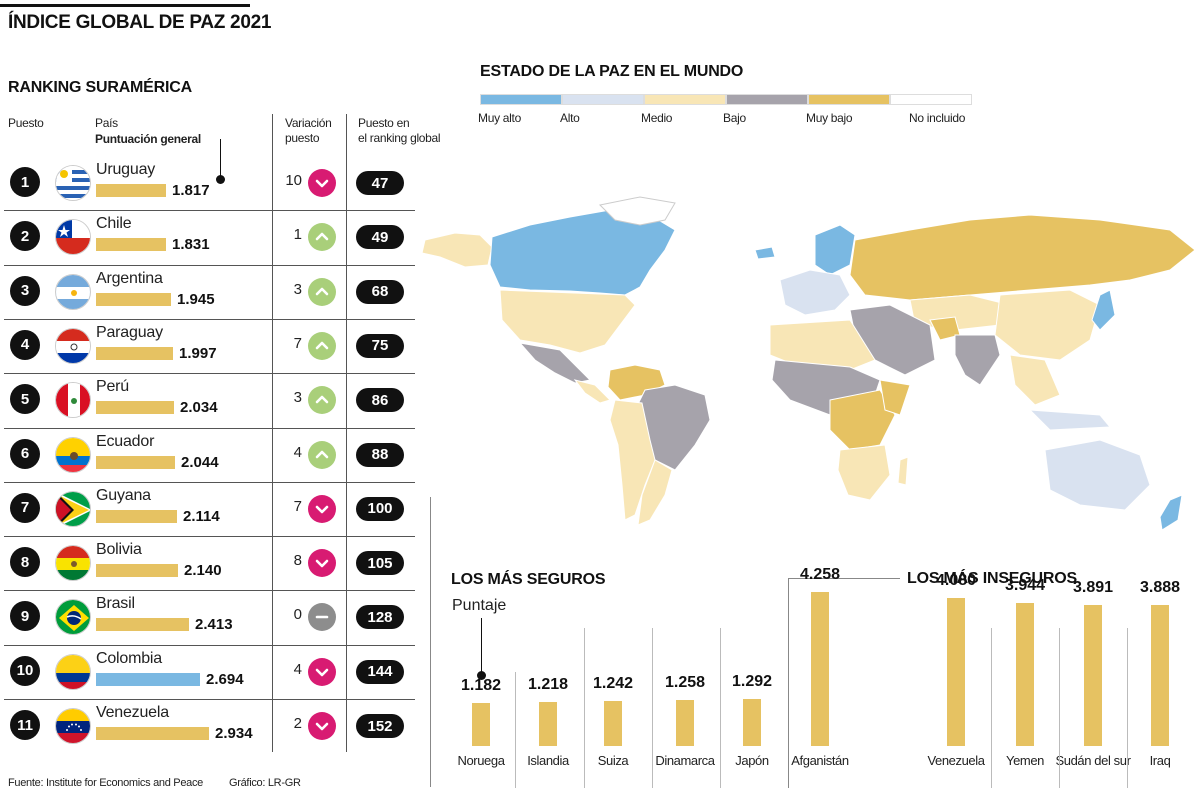 The image size is (1200, 791). I want to click on safest-title: LOS MÁS SEGUROS, so click(528, 579).